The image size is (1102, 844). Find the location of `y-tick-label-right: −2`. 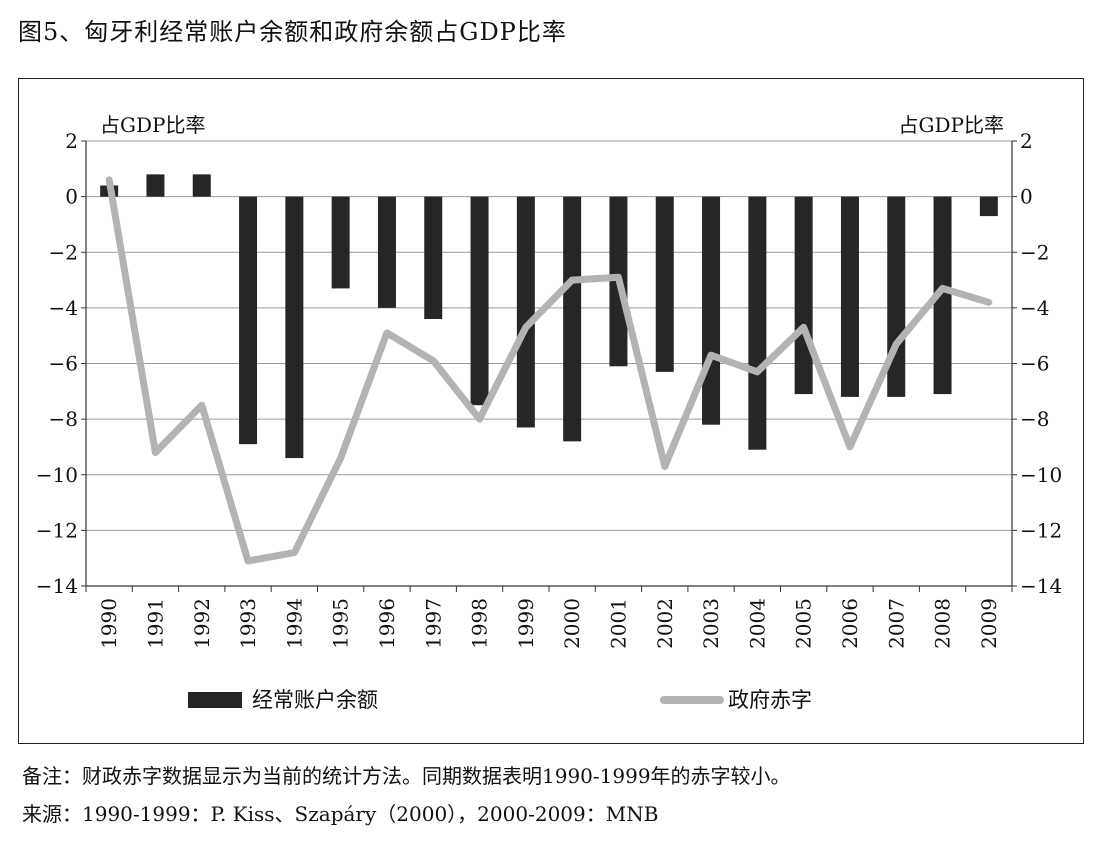

y-tick-label-right: −2 is located at coordinates (1034, 252).